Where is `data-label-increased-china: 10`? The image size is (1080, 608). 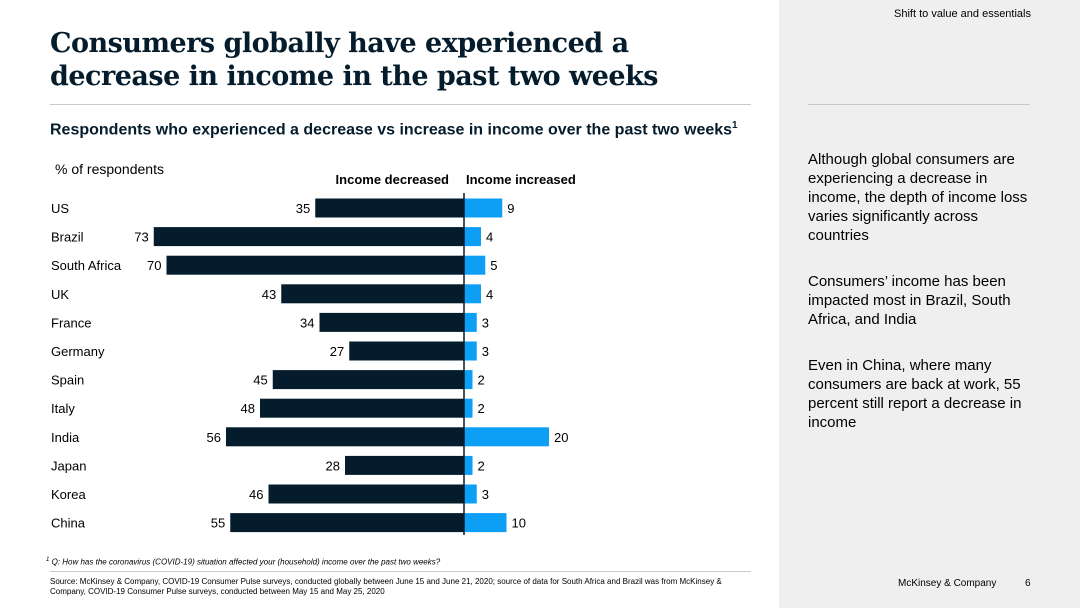
data-label-increased-china: 10 is located at coordinates (519, 523).